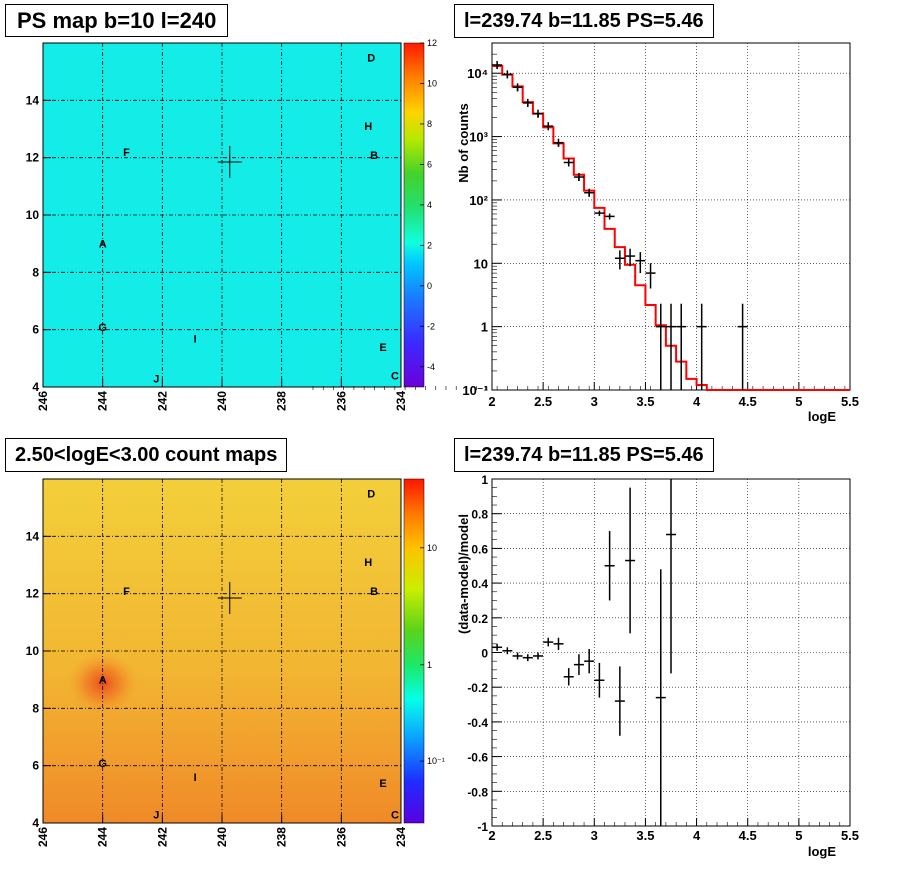  I want to click on x-tick-label: 5, so click(798, 835).